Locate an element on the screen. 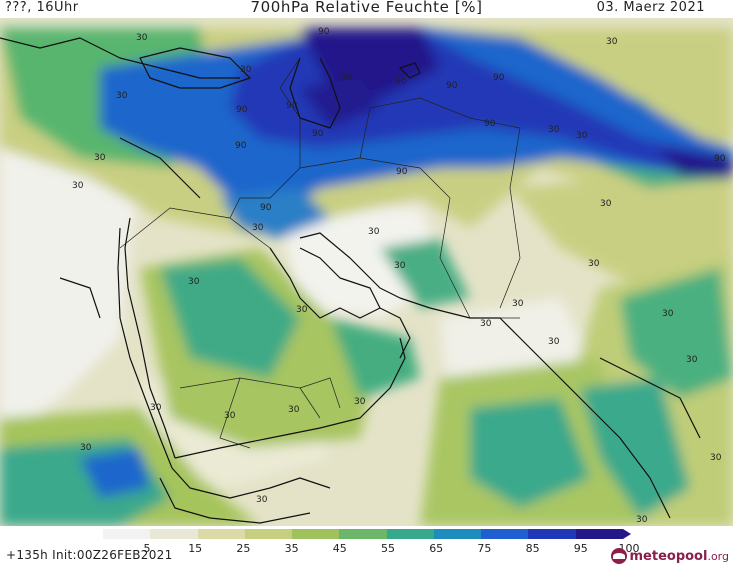 The image size is (733, 566). color-scale-tick-label: 15 is located at coordinates (195, 548).